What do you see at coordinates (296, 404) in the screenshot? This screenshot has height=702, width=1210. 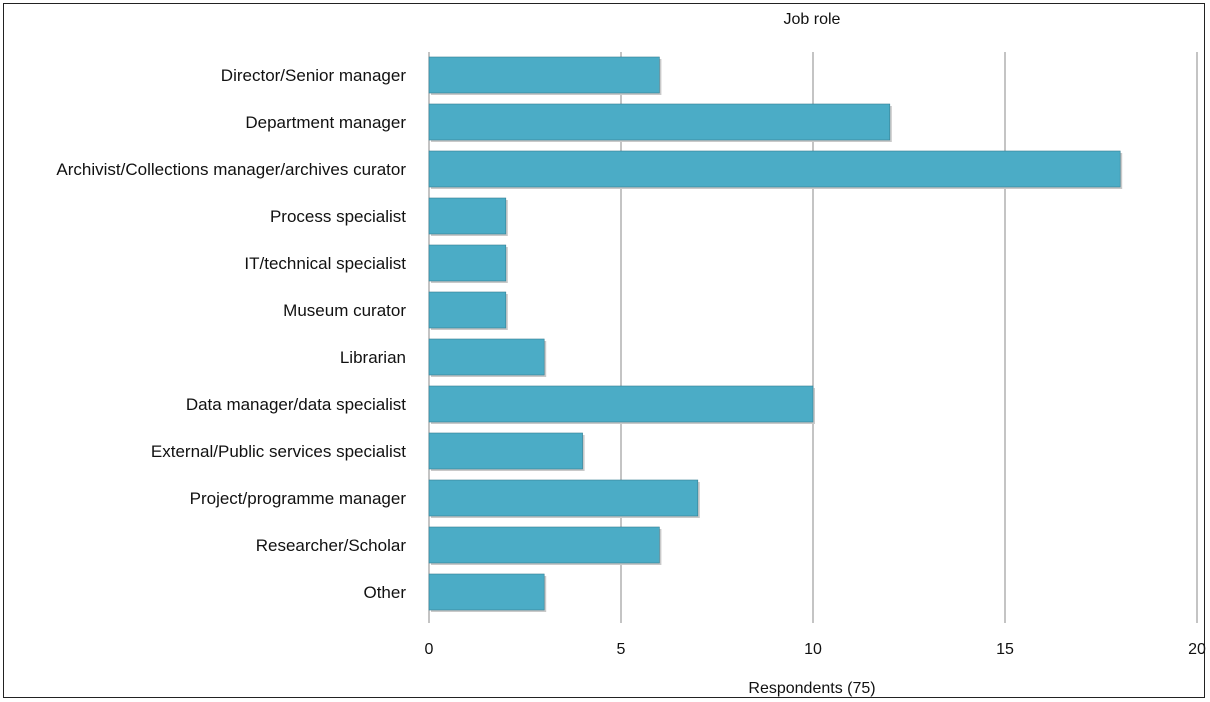 I see `category-label: Data manager/data specialist` at bounding box center [296, 404].